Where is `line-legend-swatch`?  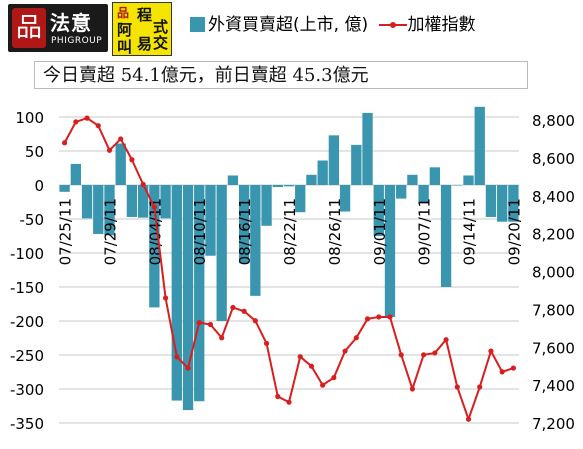 line-legend-swatch is located at coordinates (393, 25).